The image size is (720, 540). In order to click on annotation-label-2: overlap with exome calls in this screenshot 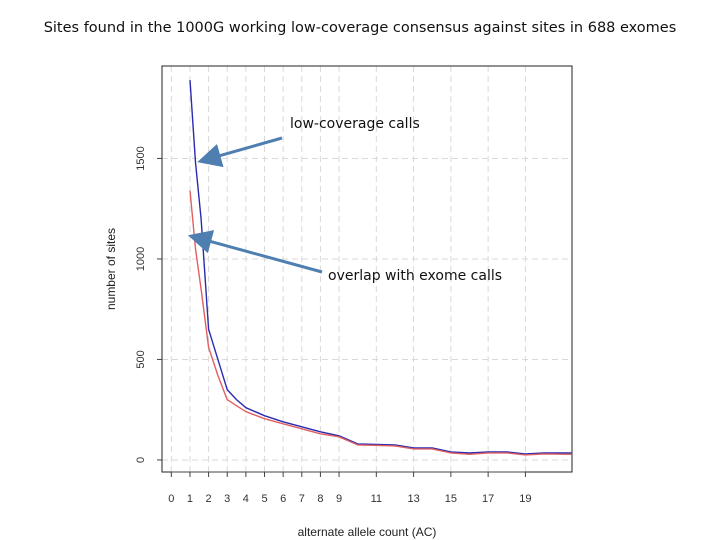, I will do `click(415, 276)`.